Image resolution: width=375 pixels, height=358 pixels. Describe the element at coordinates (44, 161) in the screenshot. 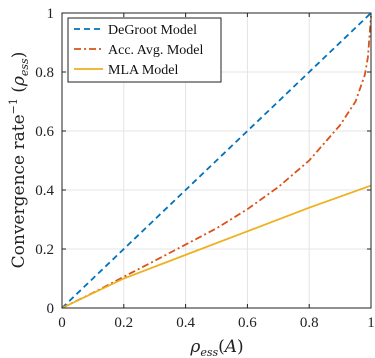

I see `y-tick-labels: 0 0.2 0.4 0.6 0.8 1` at that location.